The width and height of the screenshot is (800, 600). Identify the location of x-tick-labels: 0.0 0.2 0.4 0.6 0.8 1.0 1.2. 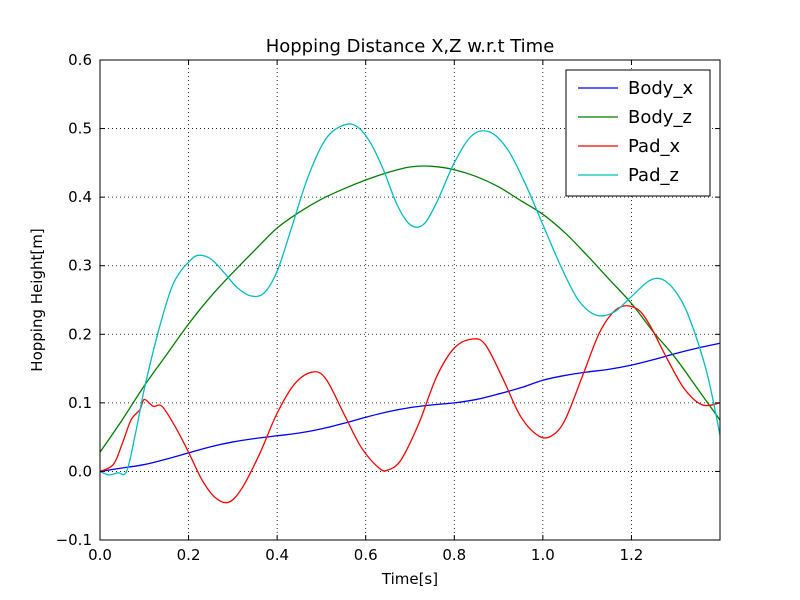
(365, 555).